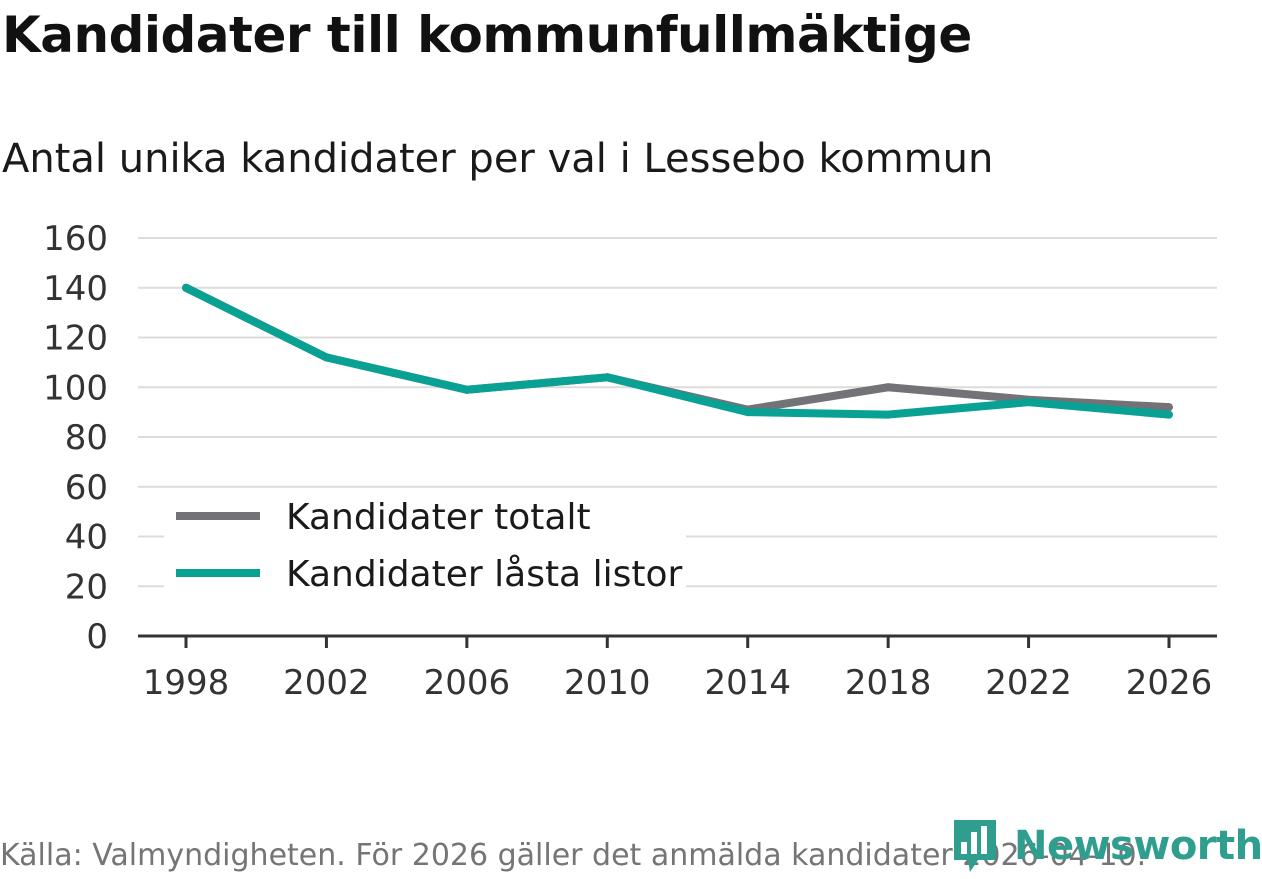 This screenshot has height=879, width=1262. Describe the element at coordinates (86, 488) in the screenshot. I see `y-tick-label: 60` at that location.